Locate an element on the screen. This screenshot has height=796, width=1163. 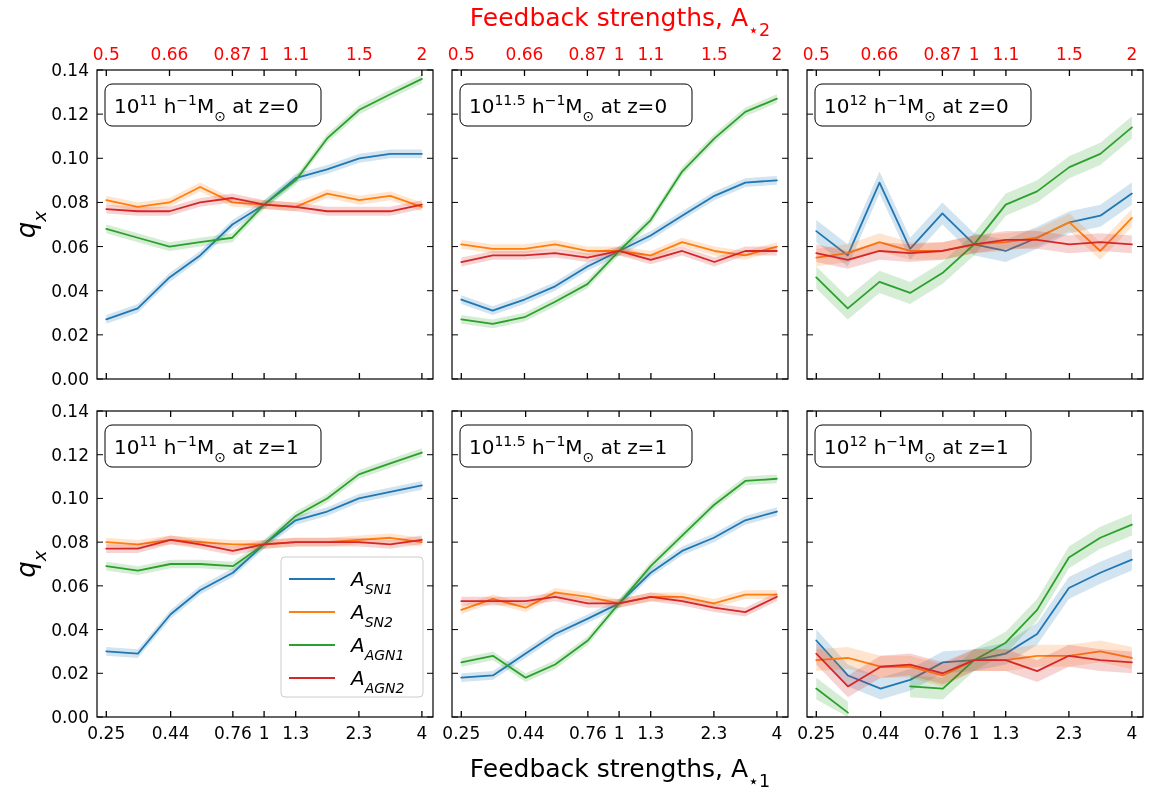
annotation: 10$^{12}$ h$^{−1}$M$_{⊙}$ at z=0 is located at coordinates (916, 108).